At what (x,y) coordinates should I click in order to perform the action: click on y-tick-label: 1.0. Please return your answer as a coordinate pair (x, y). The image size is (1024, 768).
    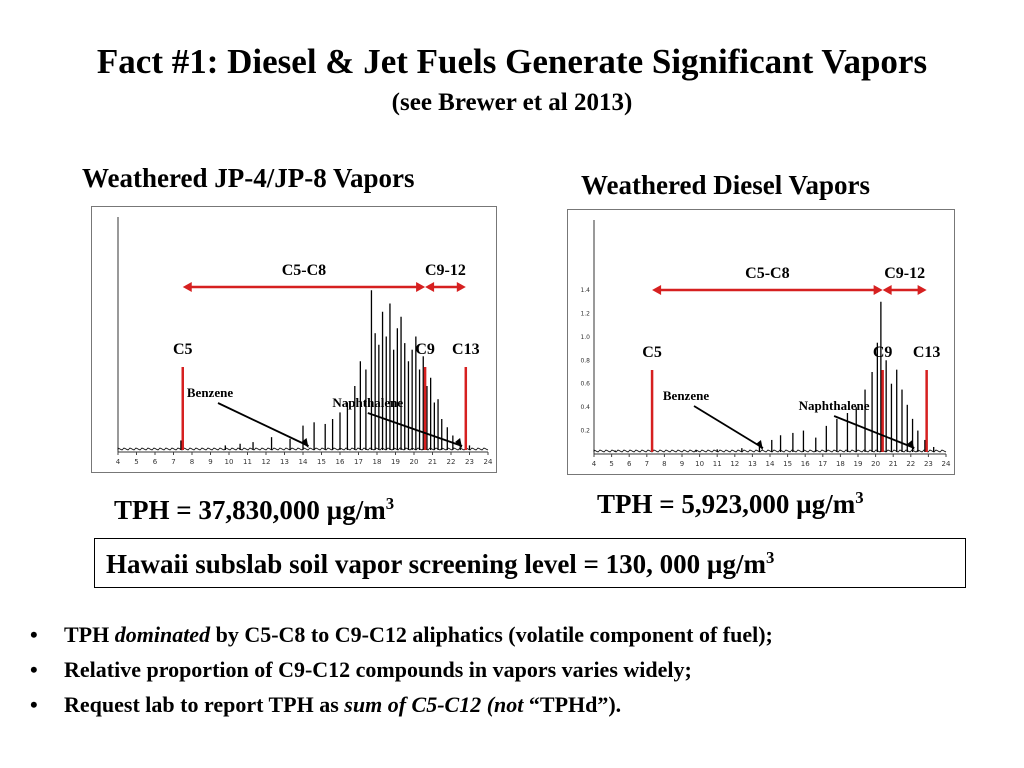
    Looking at the image, I should click on (585, 337).